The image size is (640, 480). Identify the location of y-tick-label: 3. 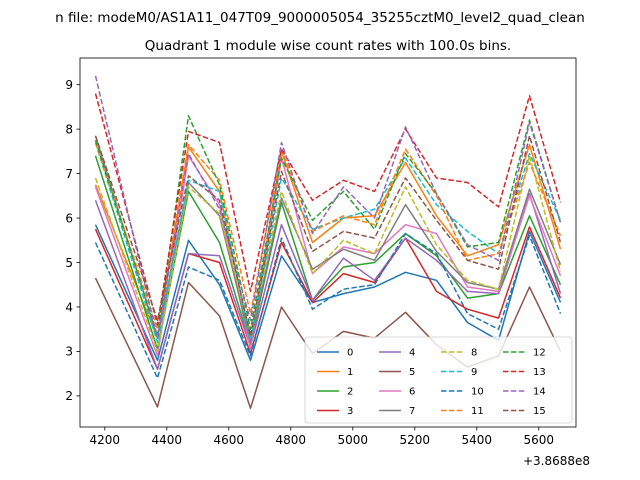
(69, 352).